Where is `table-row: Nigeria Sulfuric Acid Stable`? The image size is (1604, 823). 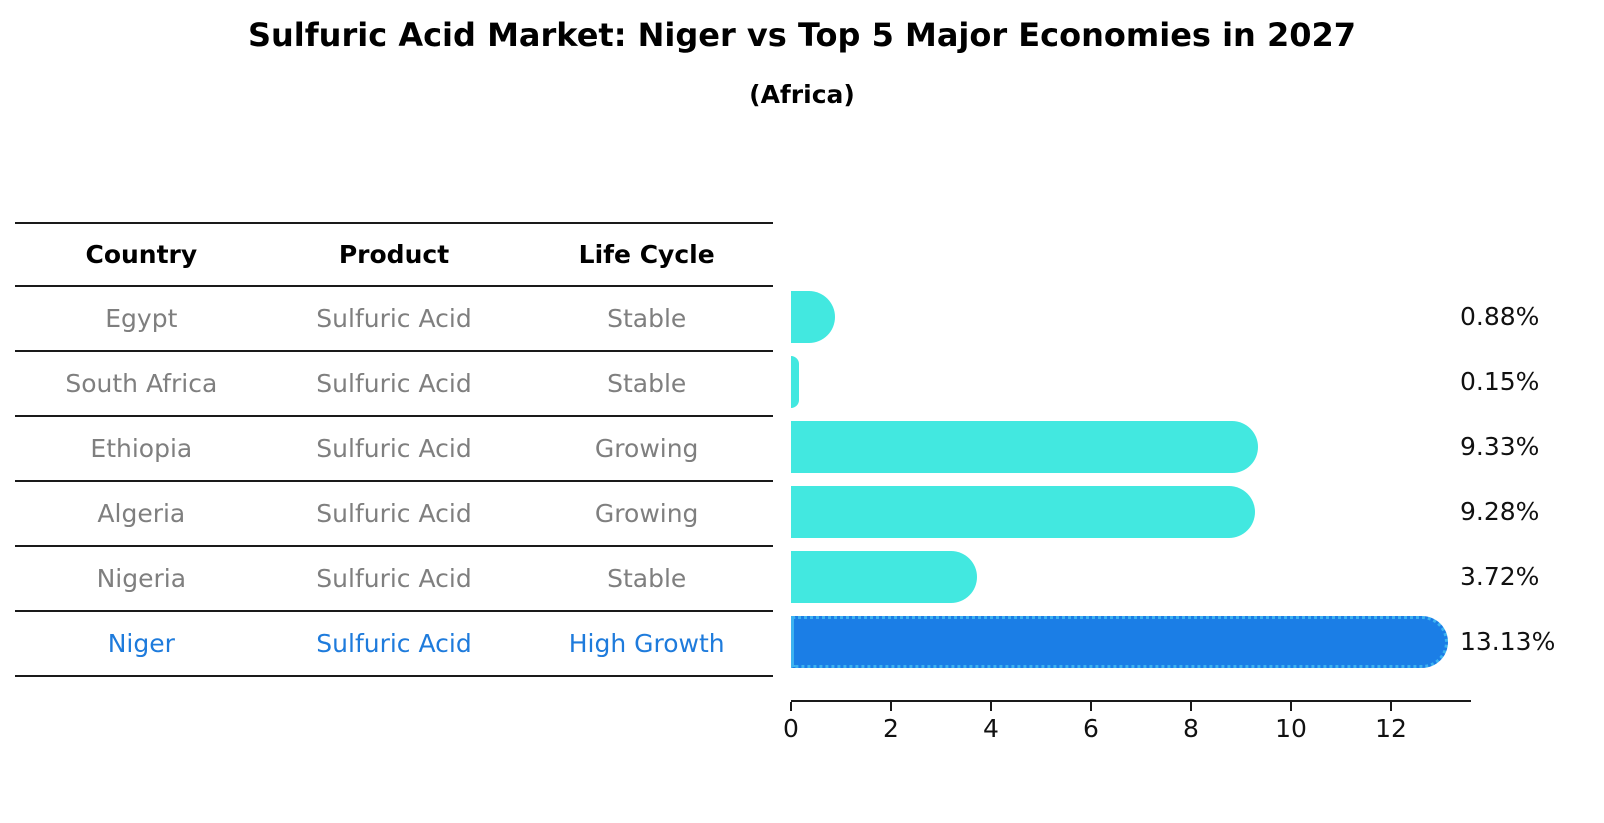
table-row: Nigeria Sulfuric Acid Stable is located at coordinates (394, 579).